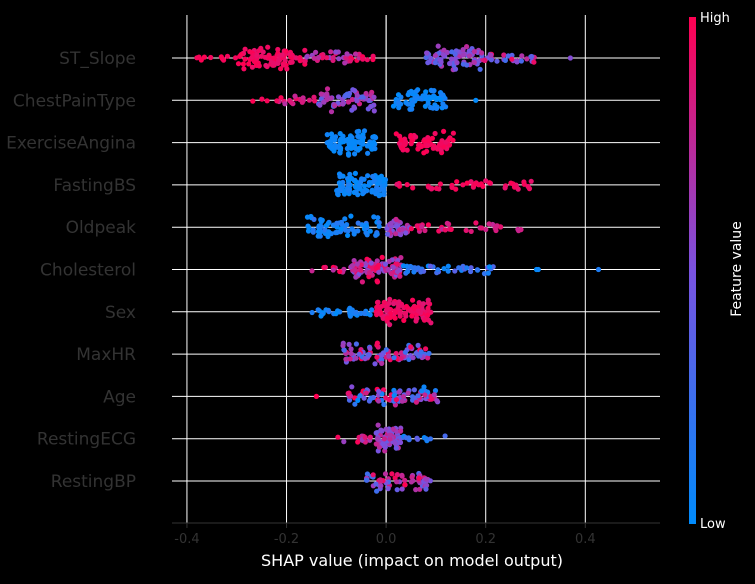 The image size is (755, 584). What do you see at coordinates (88, 271) in the screenshot?
I see `feature-label: Cholesterol` at bounding box center [88, 271].